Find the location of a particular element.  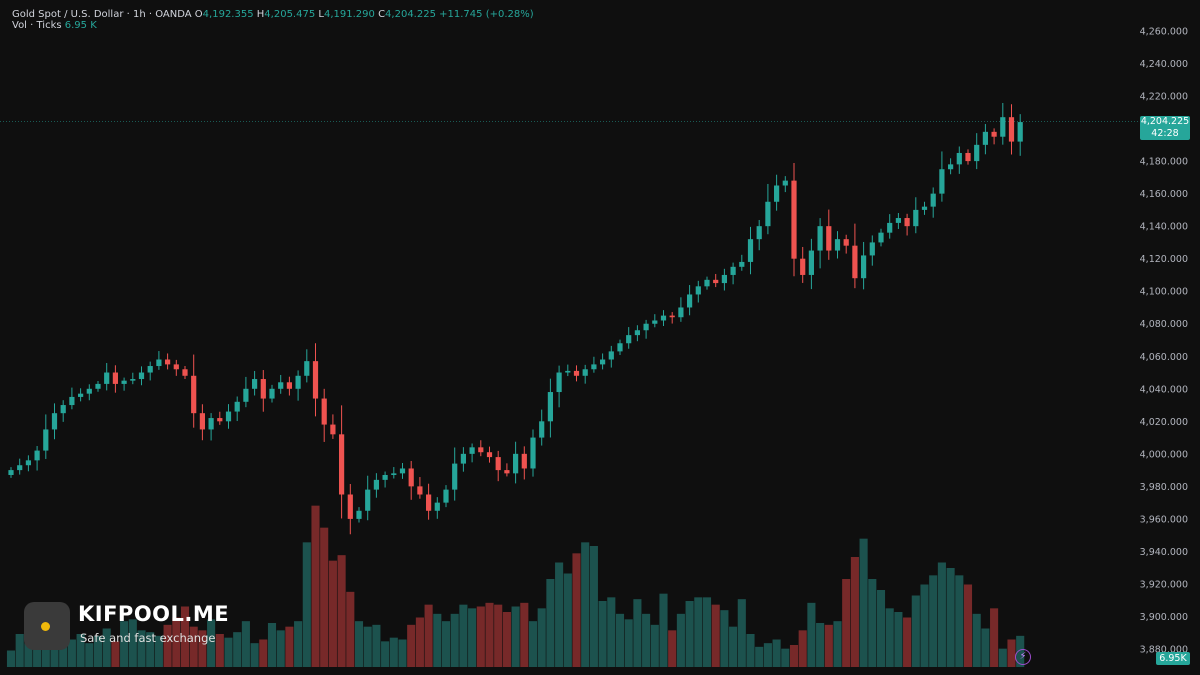

lightning-icon: ⚡ is located at coordinates (1023, 657).